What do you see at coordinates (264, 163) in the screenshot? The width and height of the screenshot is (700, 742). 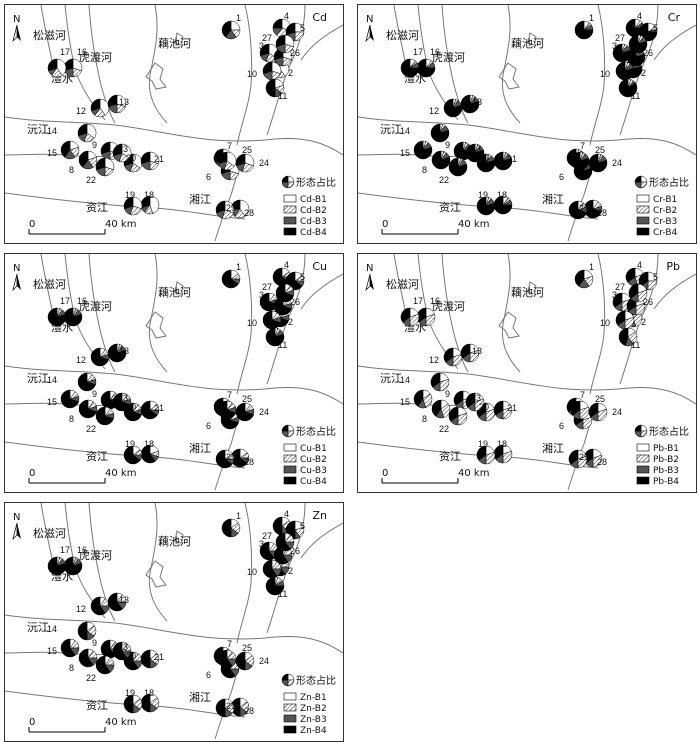 I see `site-number-24: 24` at bounding box center [264, 163].